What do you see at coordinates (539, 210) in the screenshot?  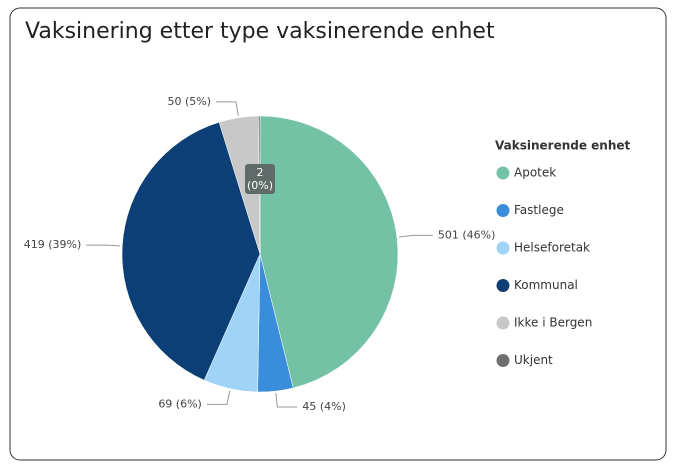 I see `legend-label: Fastlege` at bounding box center [539, 210].